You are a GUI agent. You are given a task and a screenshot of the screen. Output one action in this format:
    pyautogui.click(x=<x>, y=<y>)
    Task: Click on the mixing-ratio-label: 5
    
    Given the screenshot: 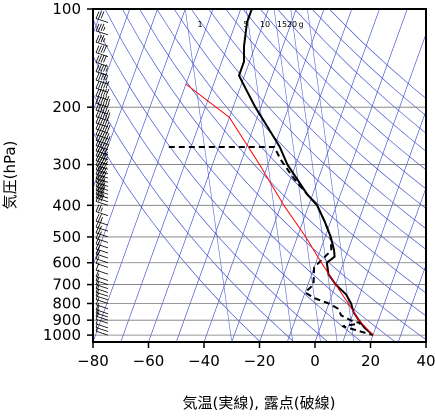 What is the action you would take?
    pyautogui.click(x=245, y=24)
    